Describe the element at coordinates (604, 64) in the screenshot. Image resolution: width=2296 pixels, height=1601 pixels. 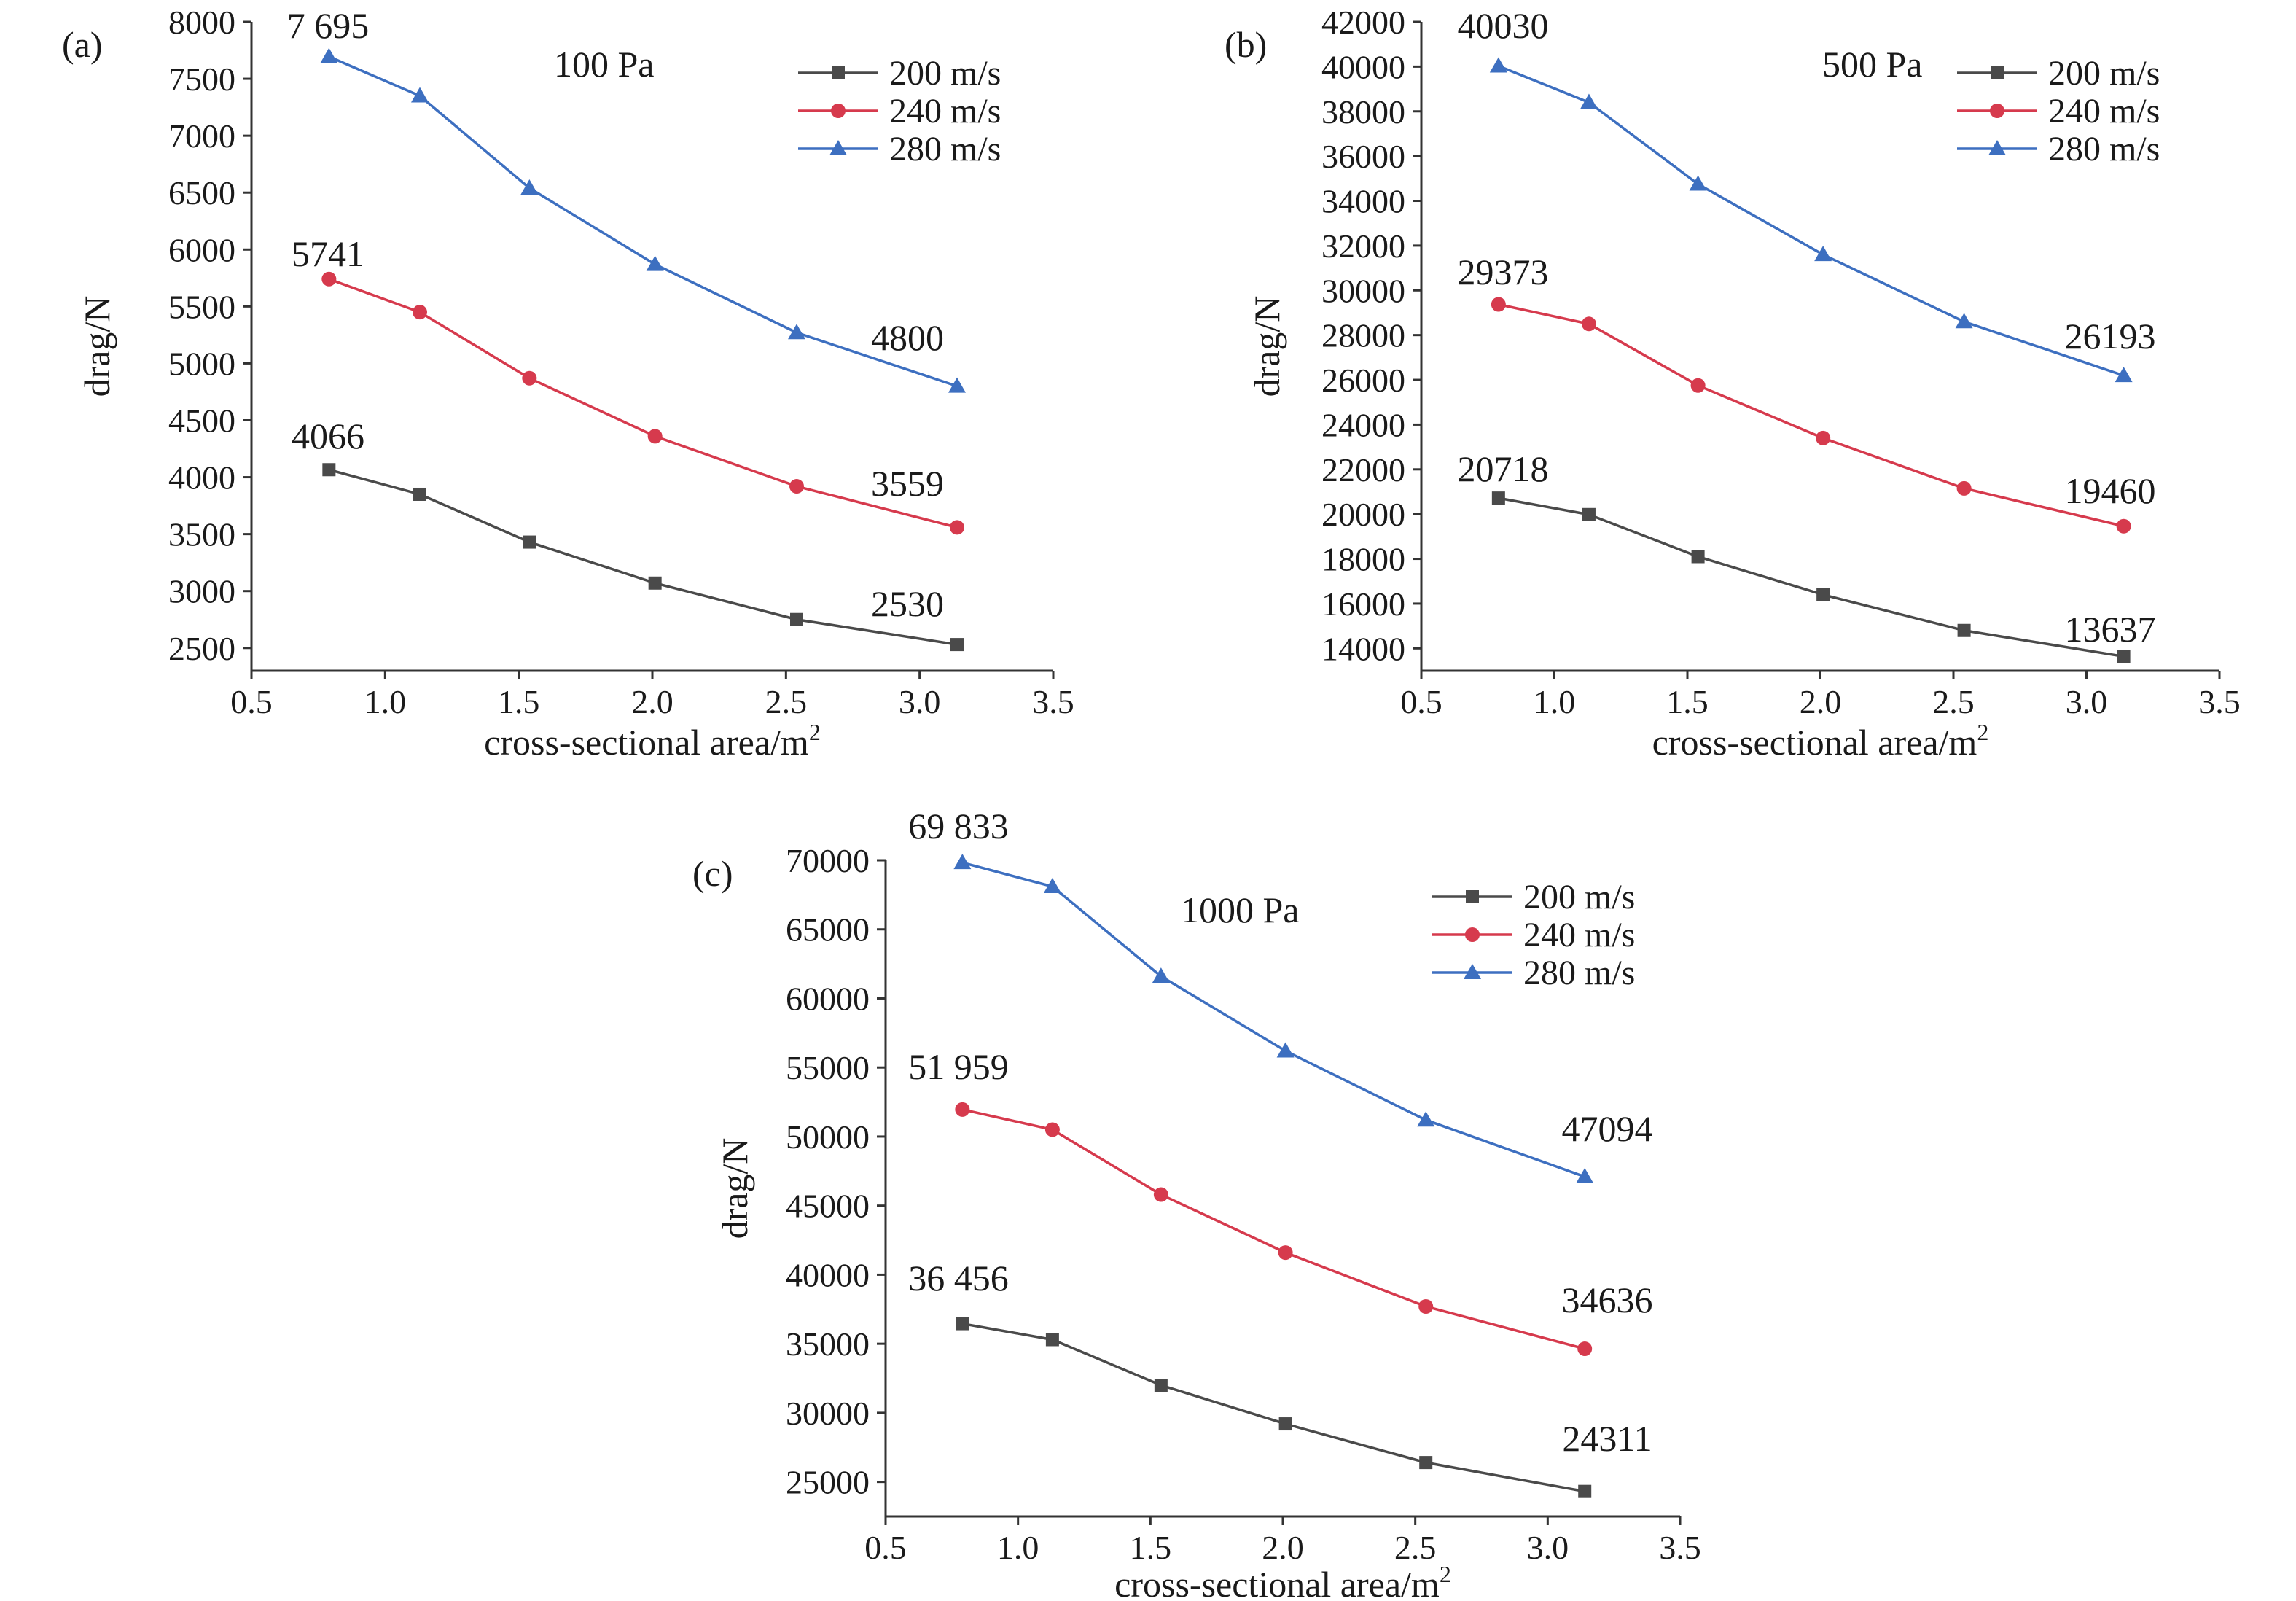
I see `pressure-annotation: 100 Pa` at that location.